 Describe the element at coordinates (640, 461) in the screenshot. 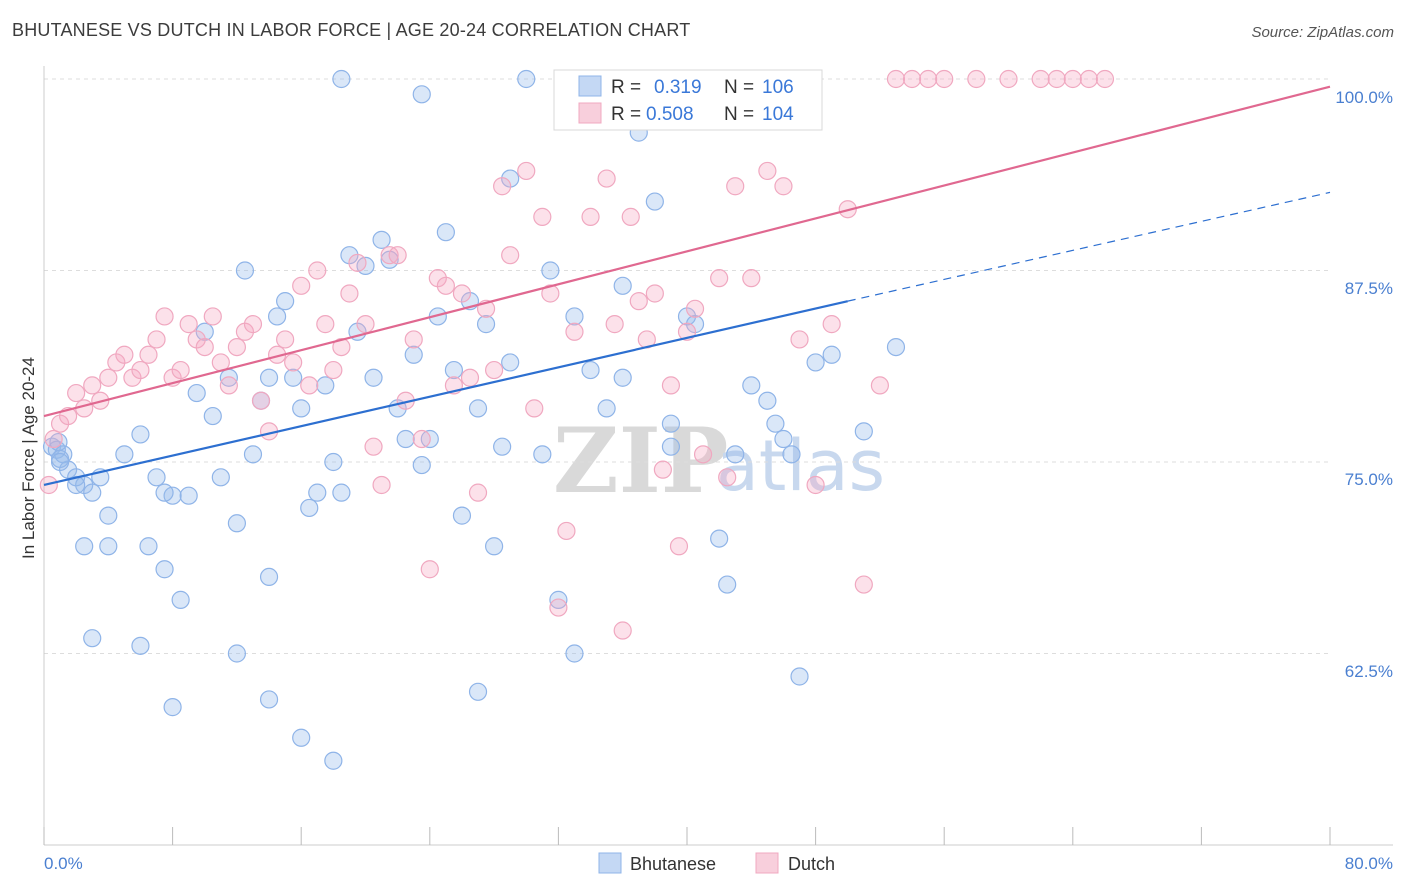

I see `watermark-zip: ZIP` at that location.